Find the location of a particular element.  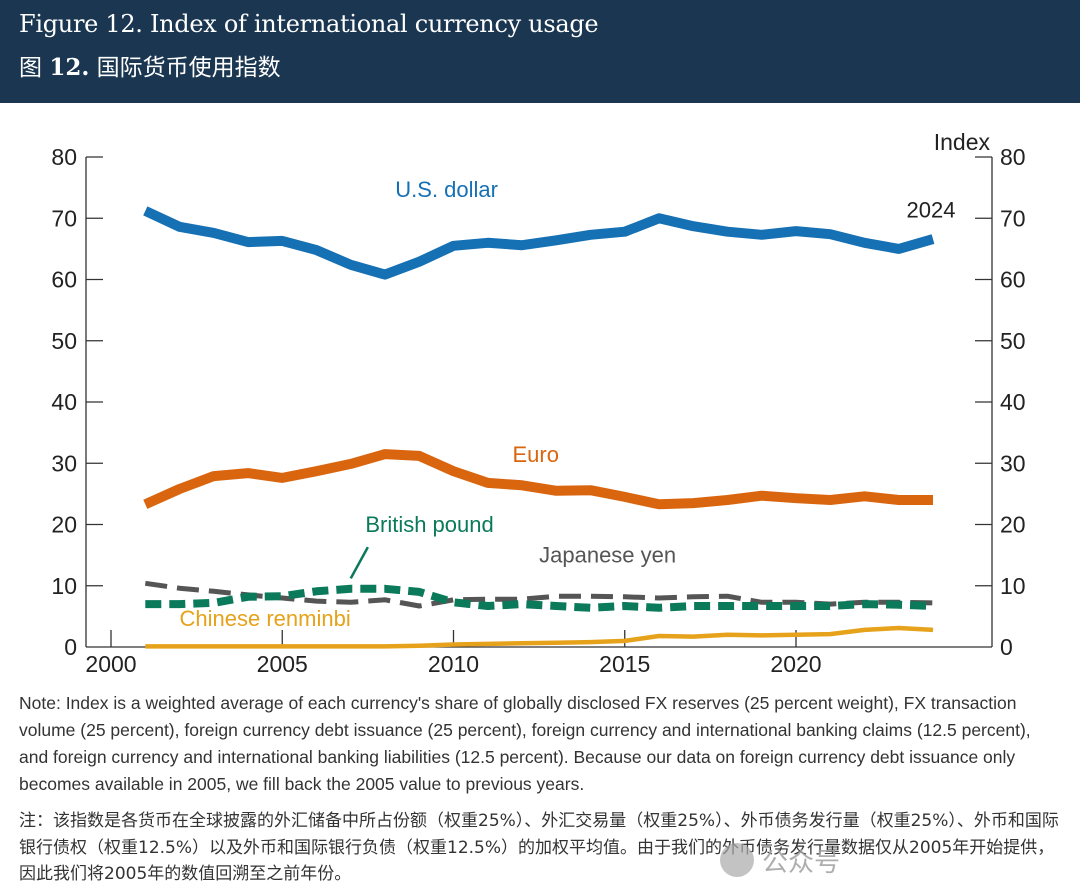

y-tick-label-left: 0 is located at coordinates (70, 647).